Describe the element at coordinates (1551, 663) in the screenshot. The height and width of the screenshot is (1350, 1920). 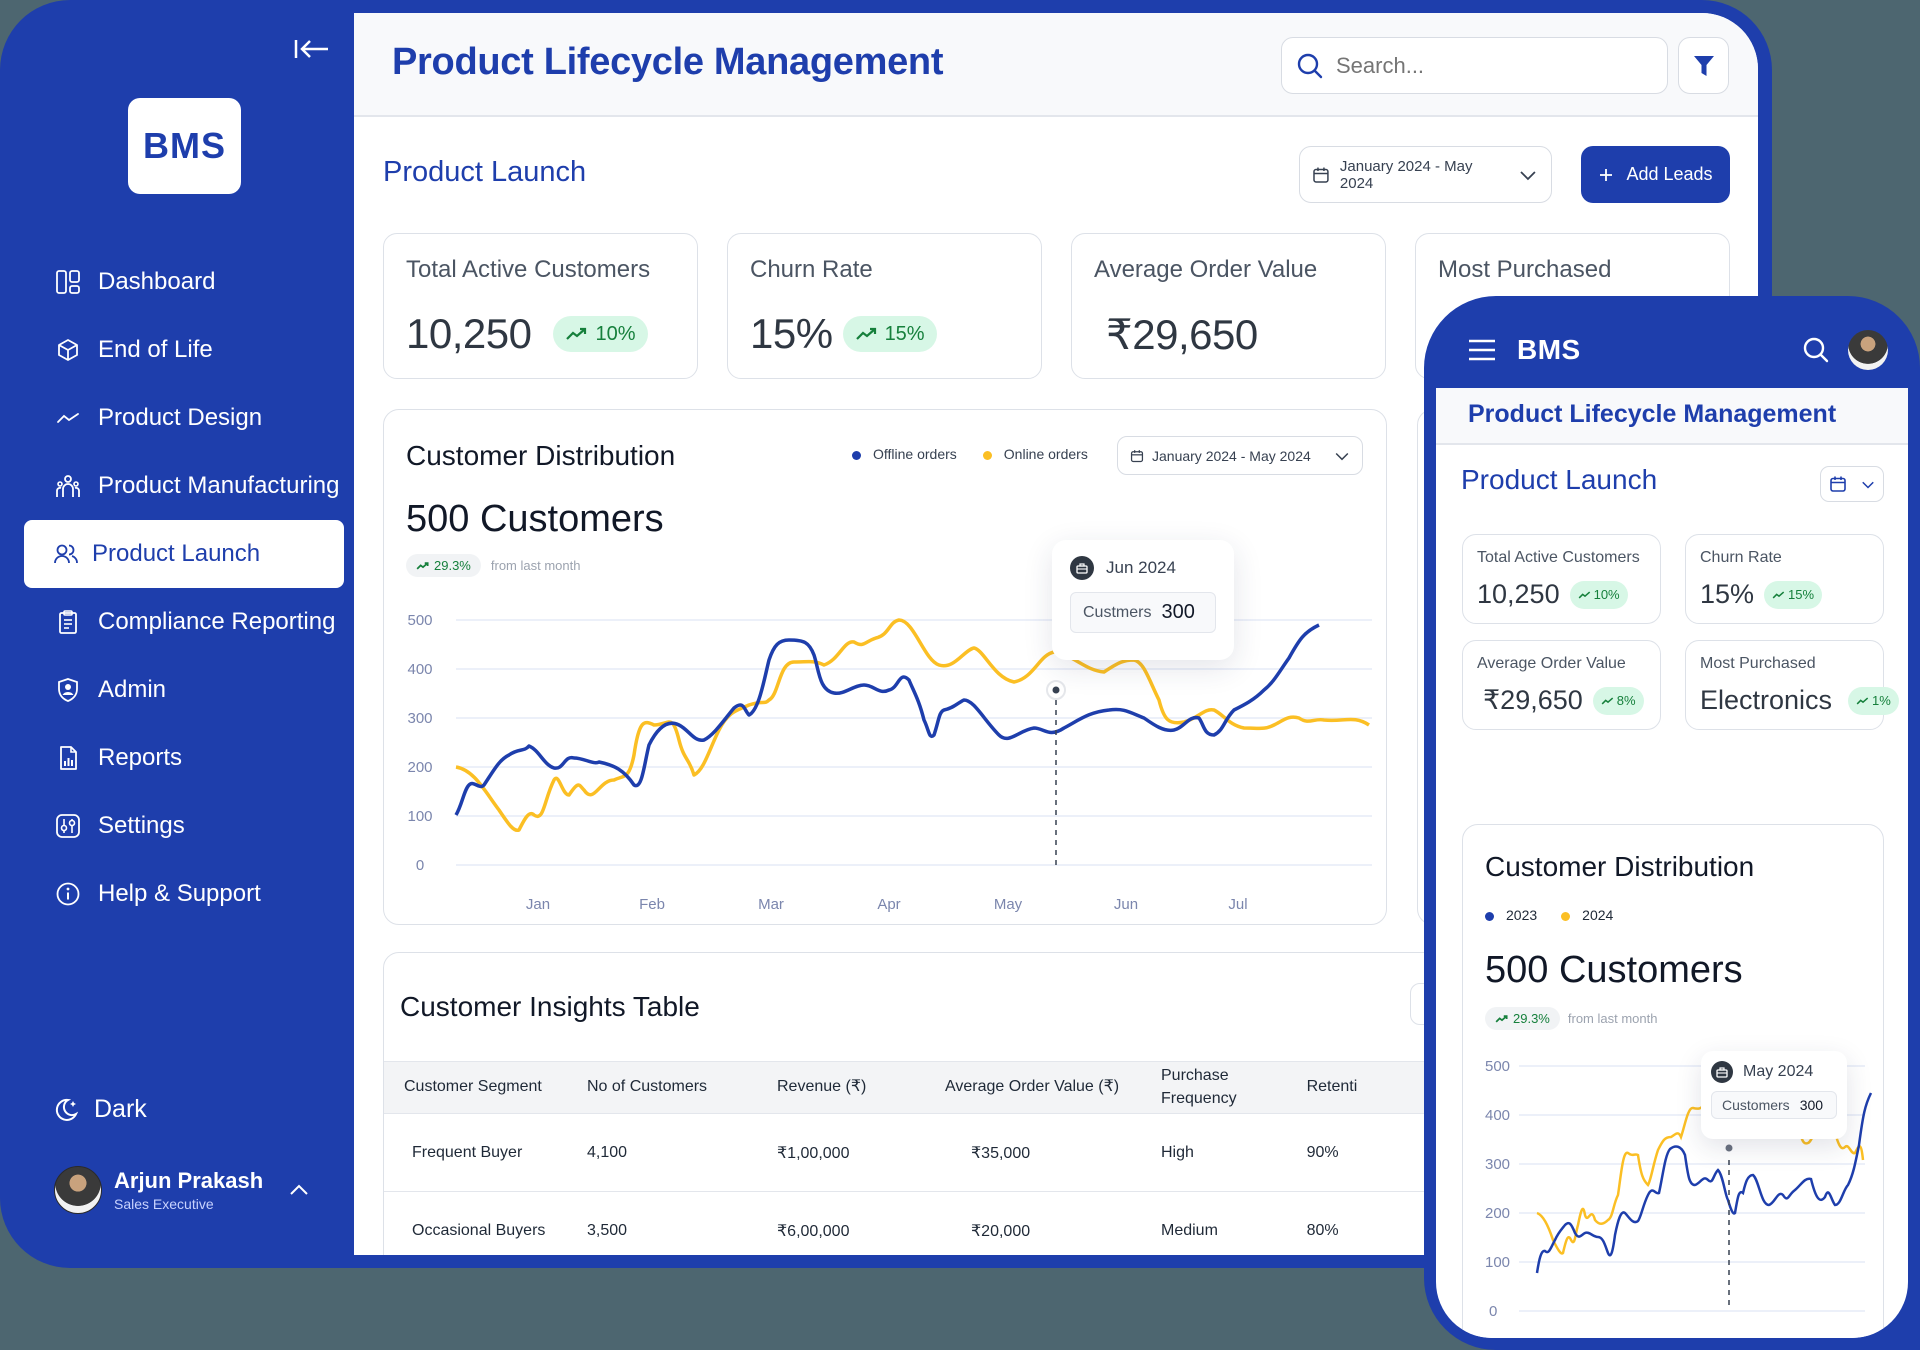
I see `kpi-label: Average Order Value` at that location.